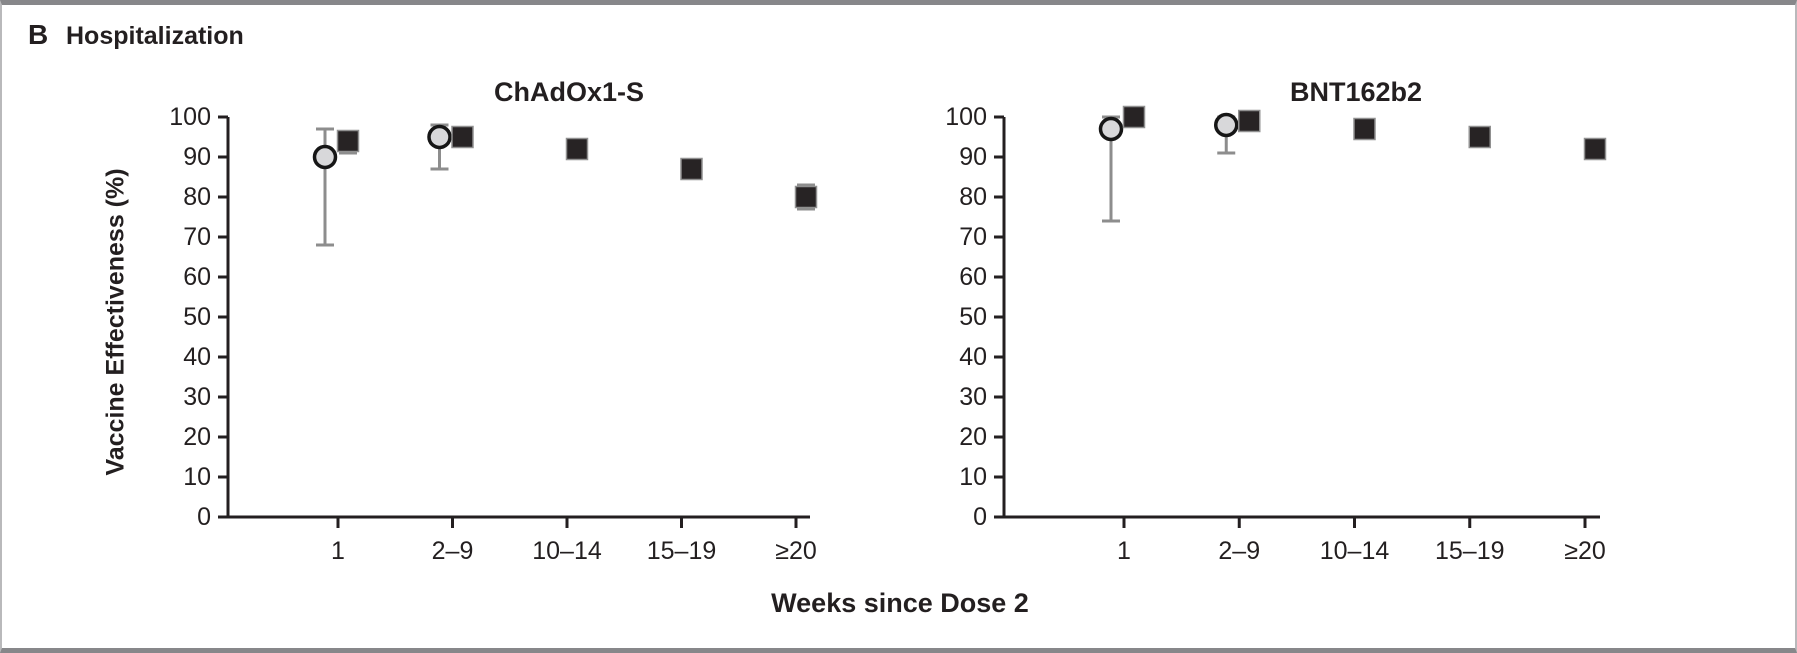 The height and width of the screenshot is (653, 1797). What do you see at coordinates (569, 92) in the screenshot?
I see `chart-title-chadox1s: ChAdOx1-S` at bounding box center [569, 92].